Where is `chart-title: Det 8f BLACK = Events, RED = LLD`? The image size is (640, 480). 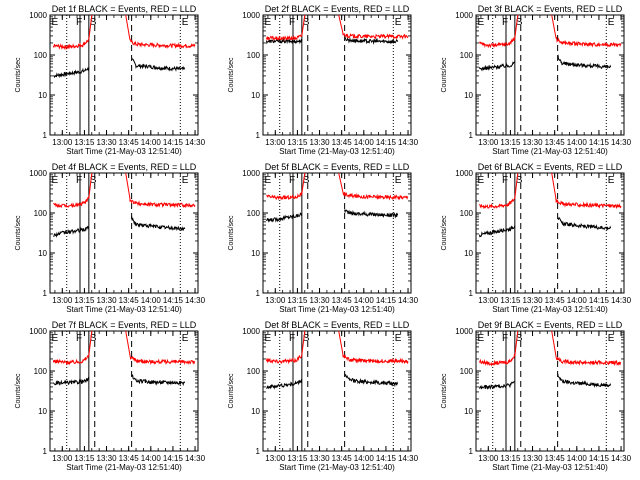
chart-title: Det 8f BLACK = Events, RED = LLD is located at coordinates (337, 325).